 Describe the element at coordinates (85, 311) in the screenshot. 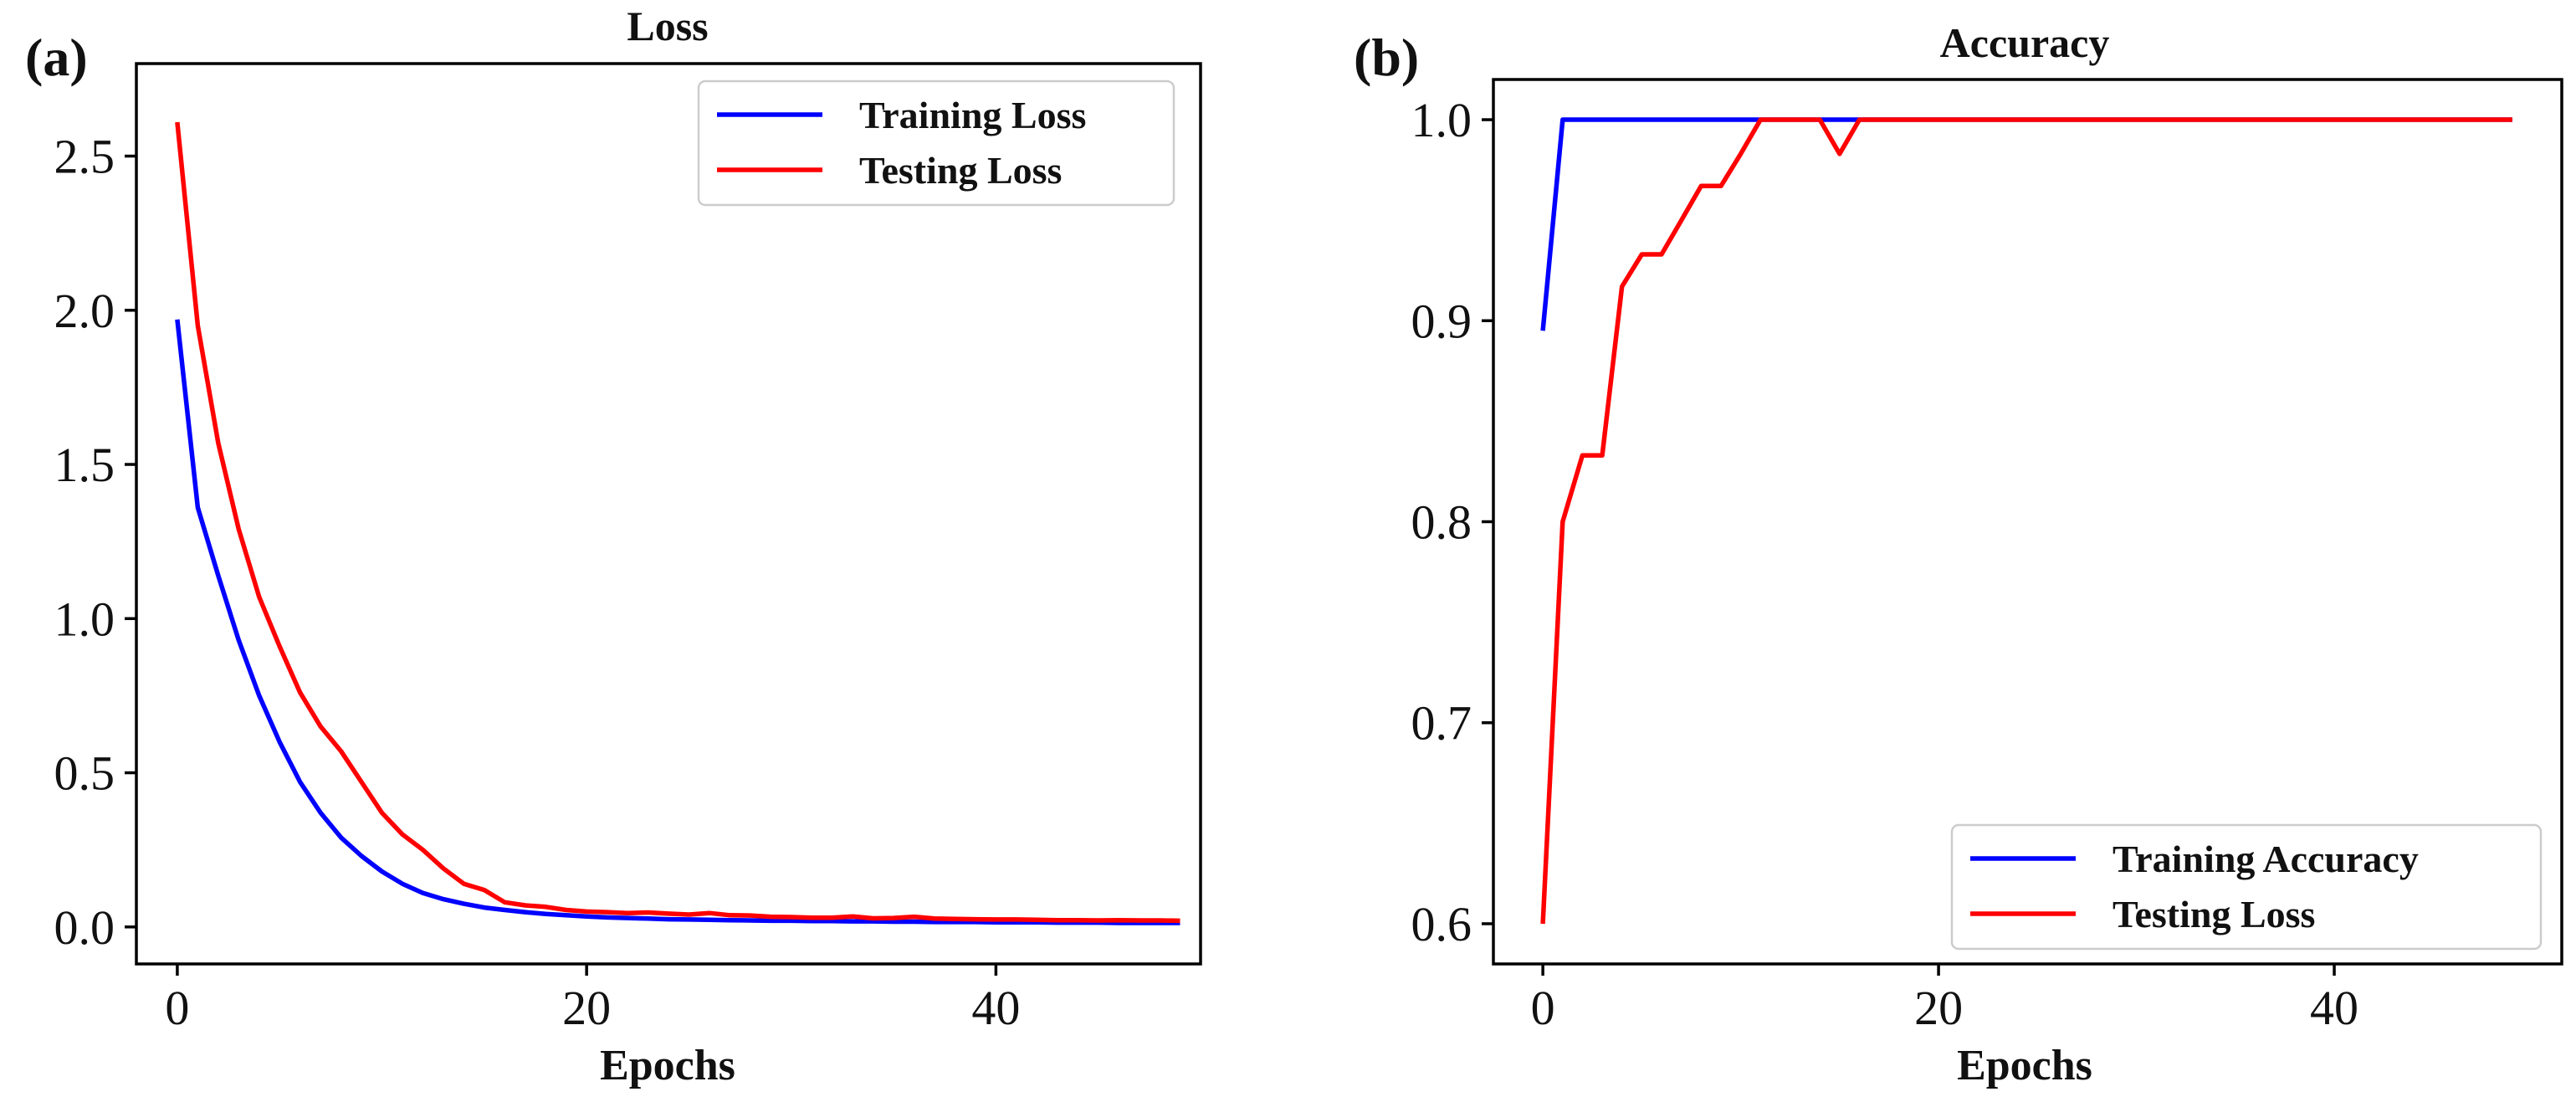

I see `y-tick-label: 2.0` at that location.